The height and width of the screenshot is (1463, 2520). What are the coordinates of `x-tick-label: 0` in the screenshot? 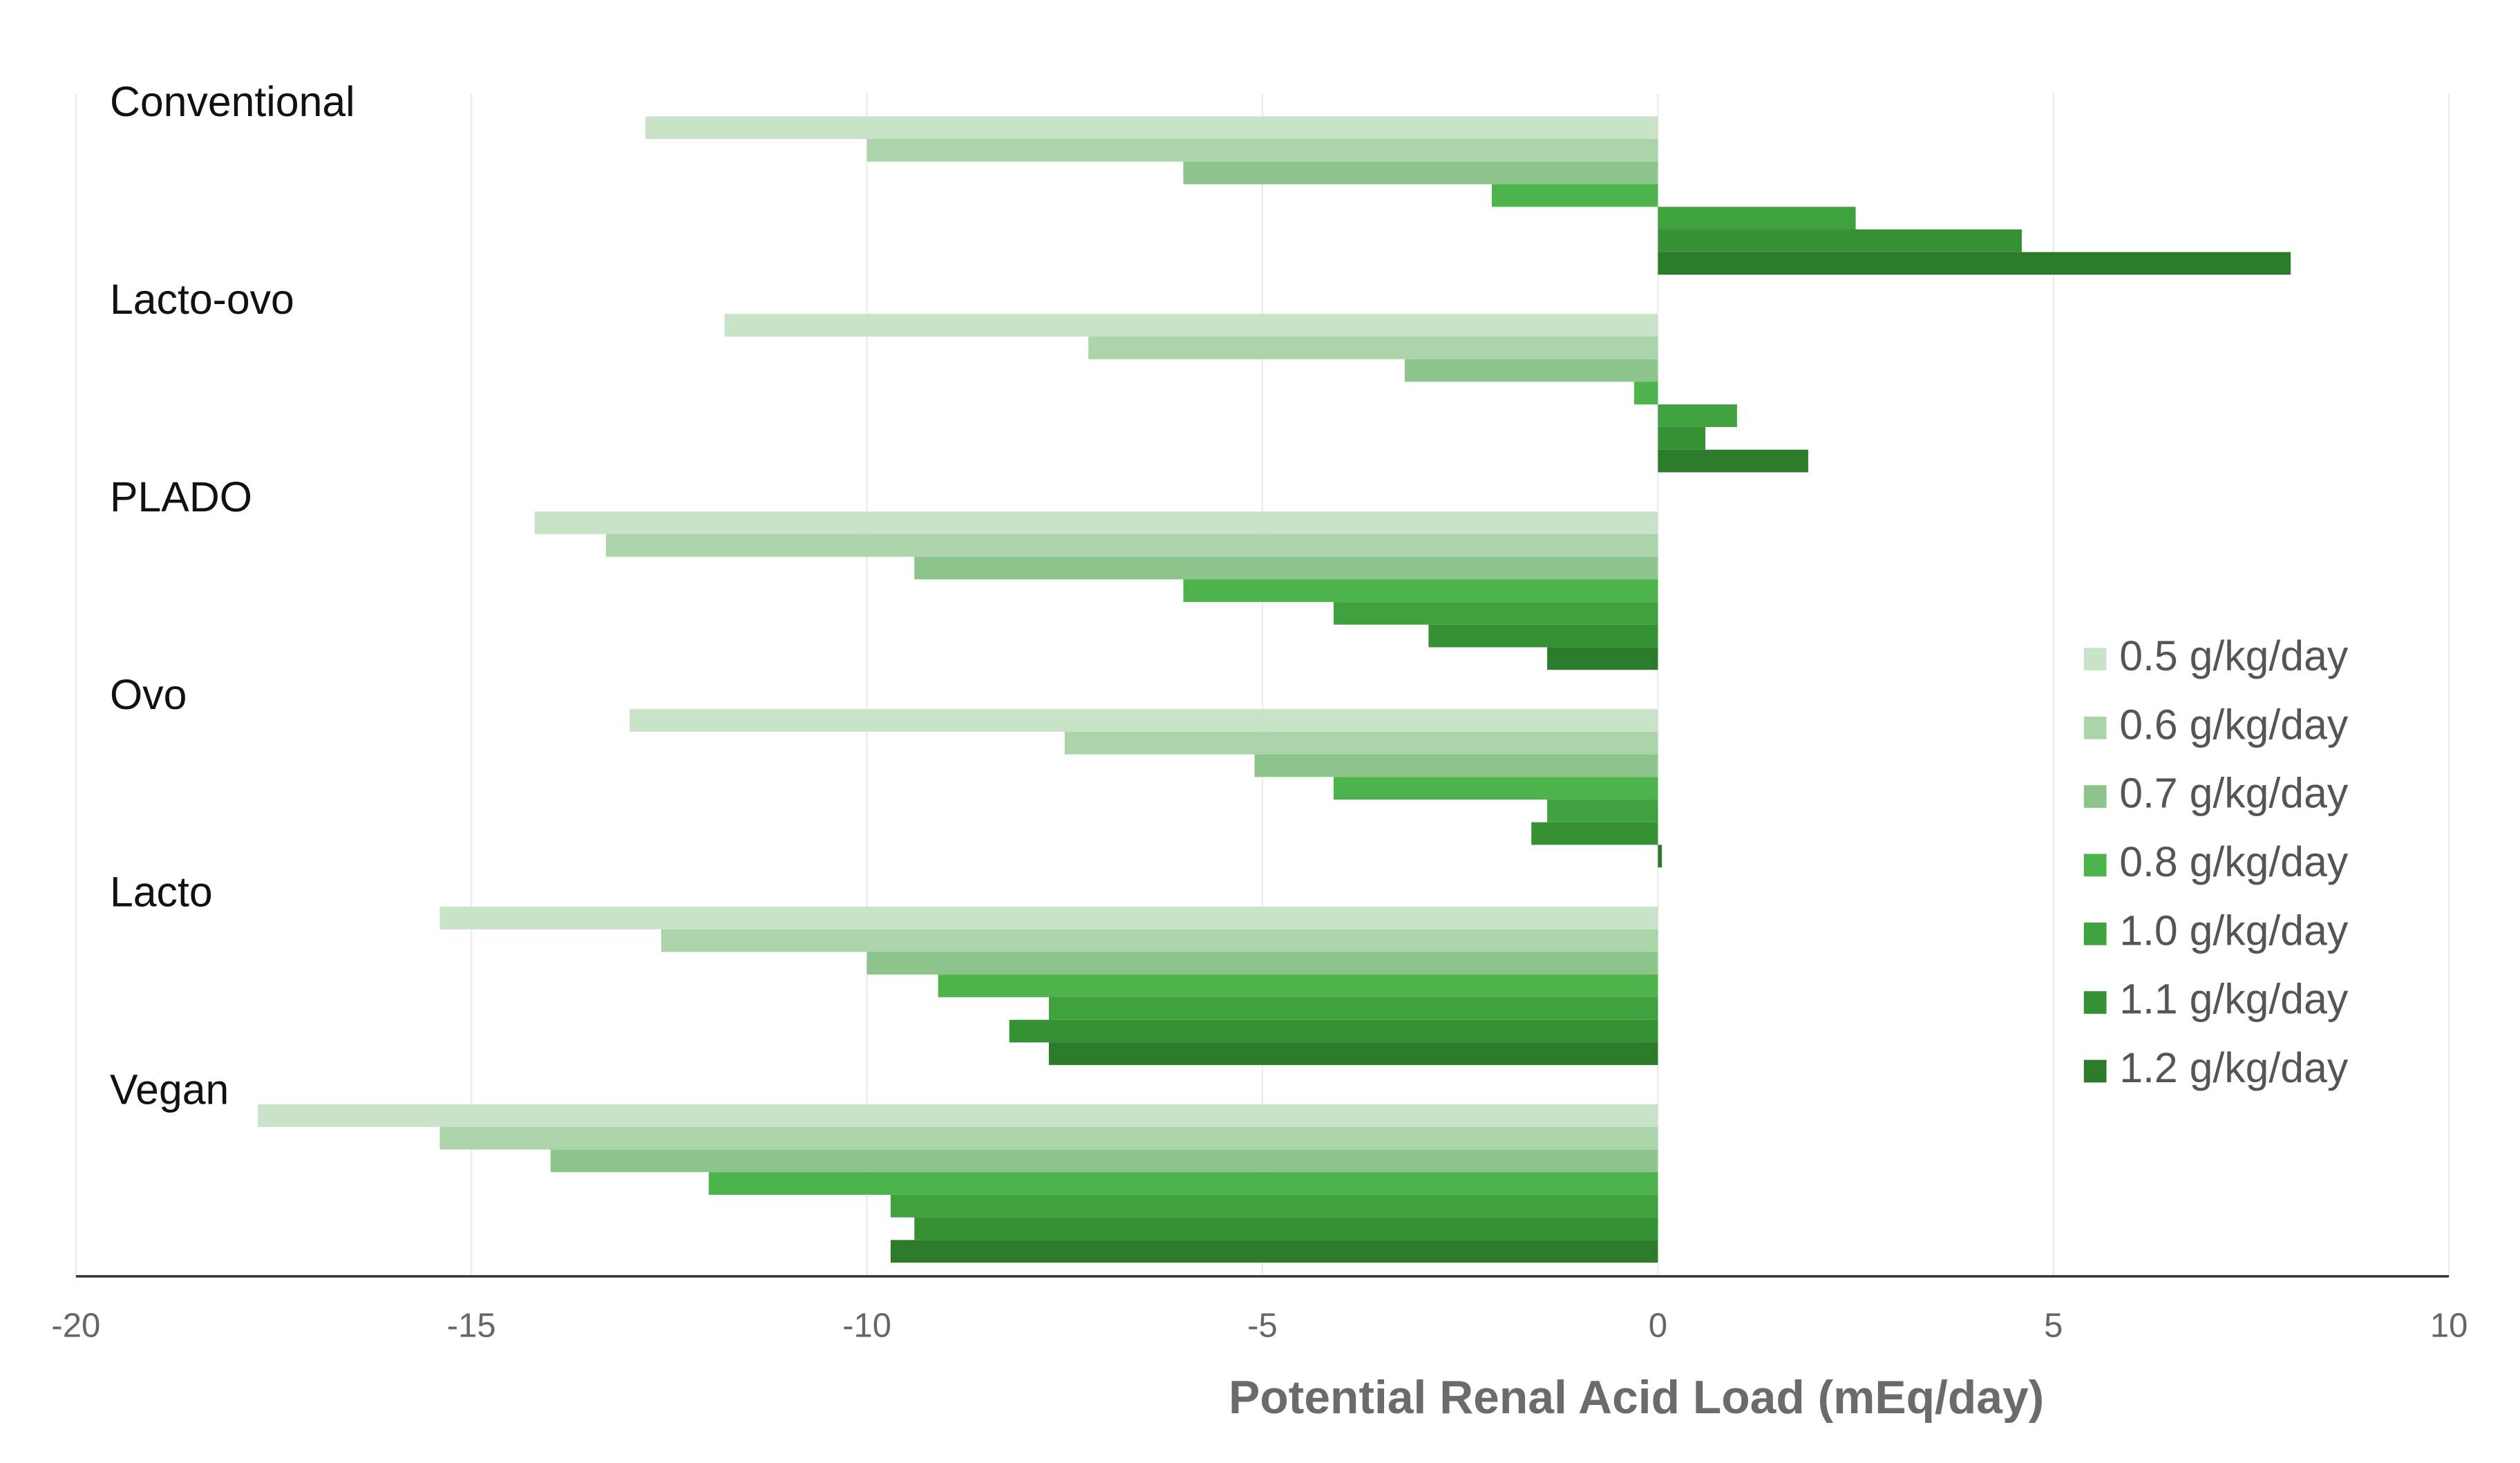 It's located at (1658, 1326).